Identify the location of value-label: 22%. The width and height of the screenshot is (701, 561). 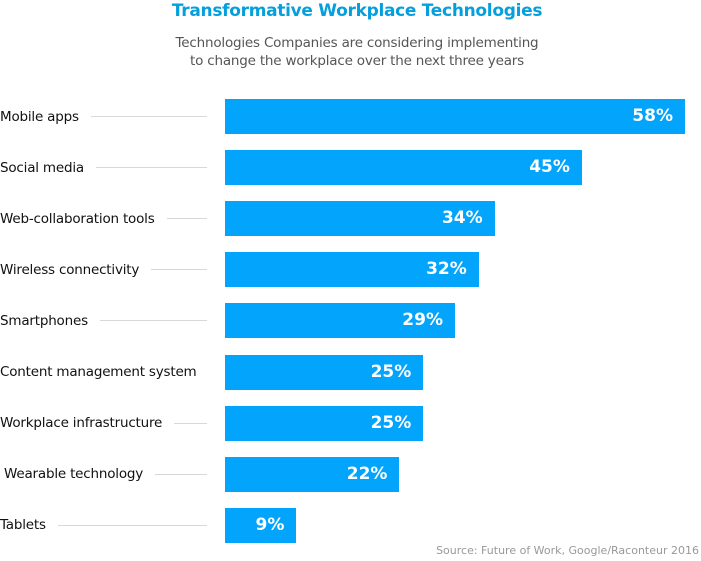
(367, 473).